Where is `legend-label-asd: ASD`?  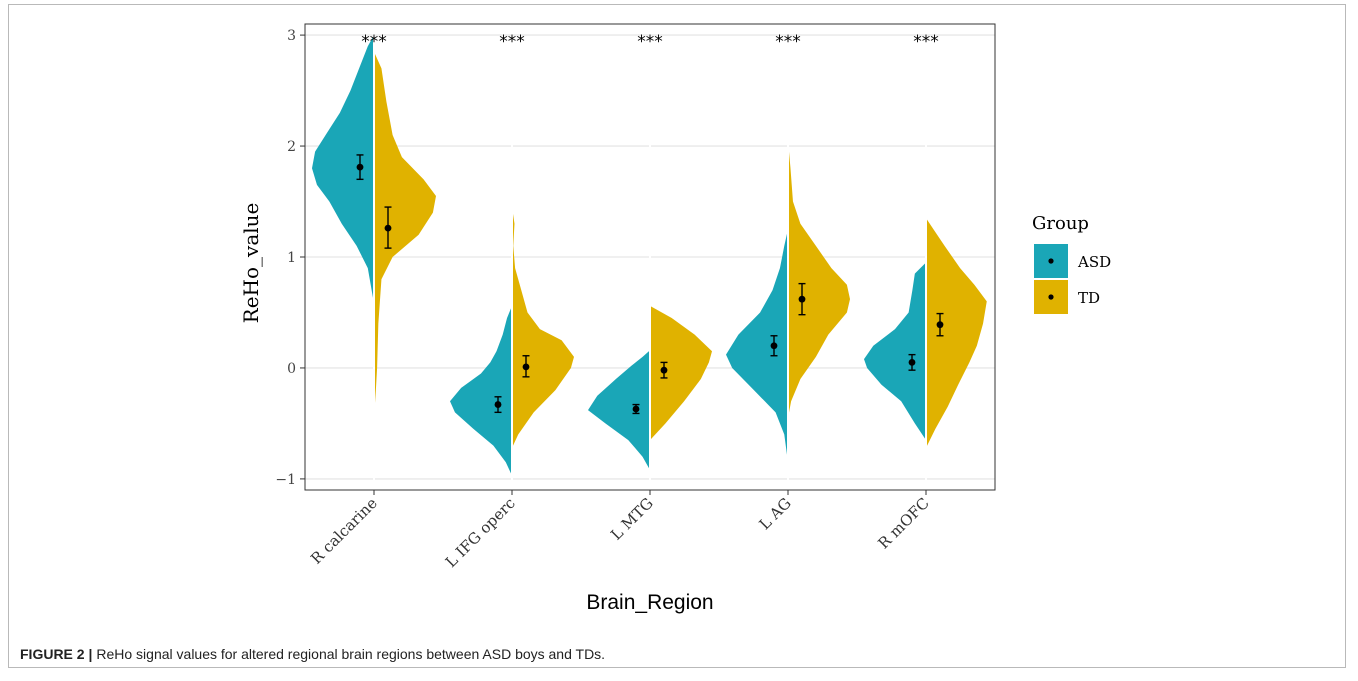
legend-label-asd: ASD is located at coordinates (1094, 262).